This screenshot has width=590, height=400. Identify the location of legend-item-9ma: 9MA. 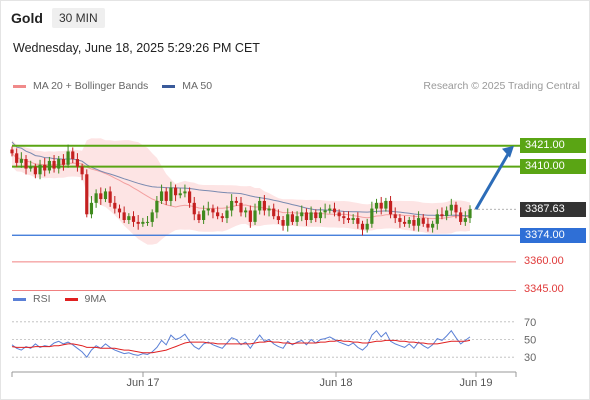
(85, 299).